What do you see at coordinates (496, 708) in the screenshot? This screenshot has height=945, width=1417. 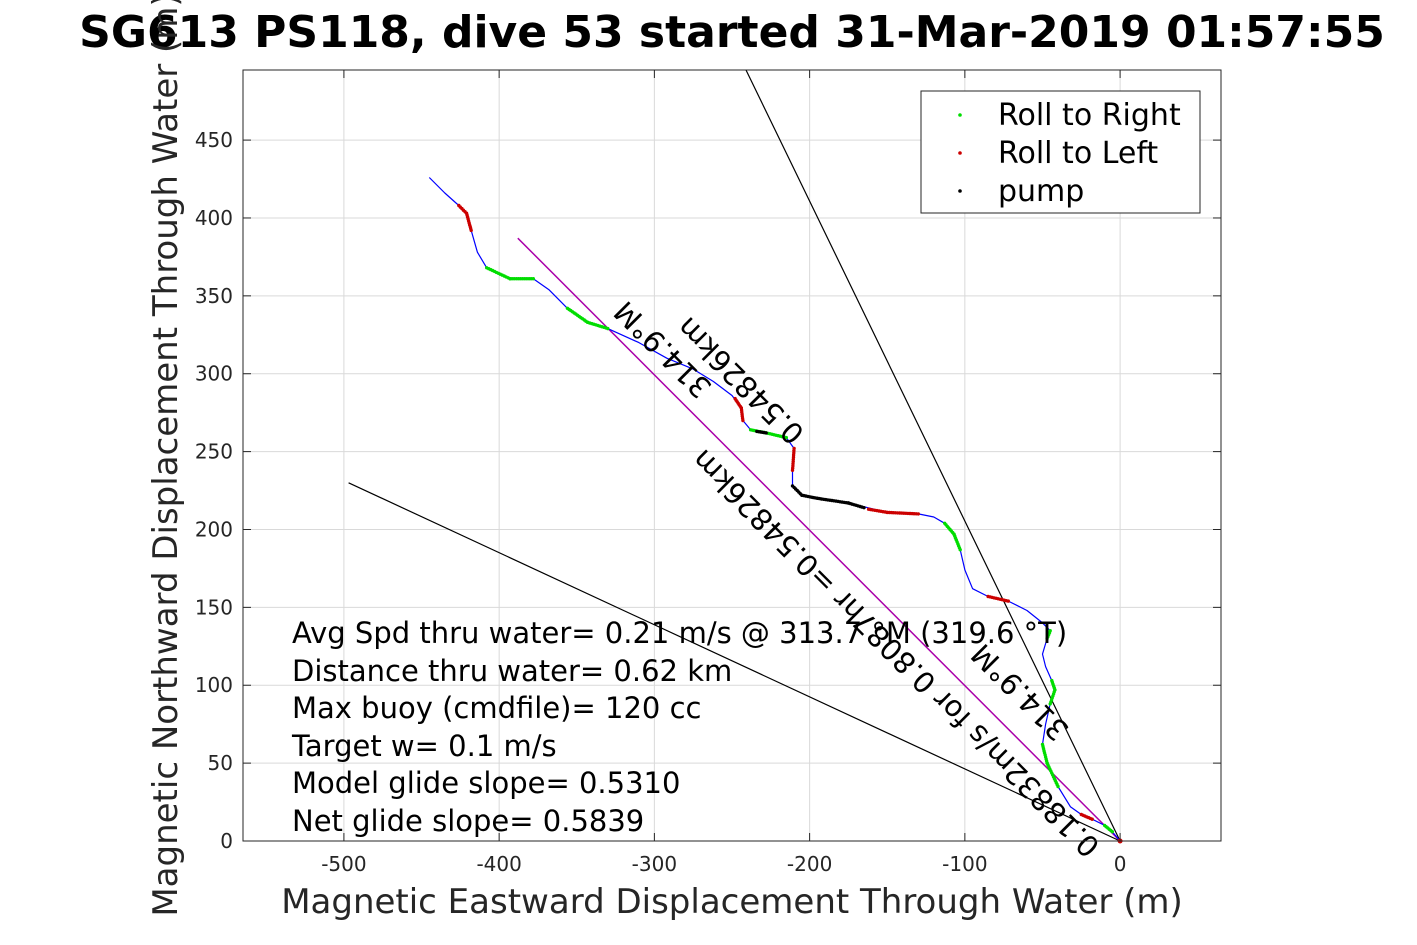 I see `annotation-max-buoy: Max buoy (cmdfile)= 120 cc` at bounding box center [496, 708].